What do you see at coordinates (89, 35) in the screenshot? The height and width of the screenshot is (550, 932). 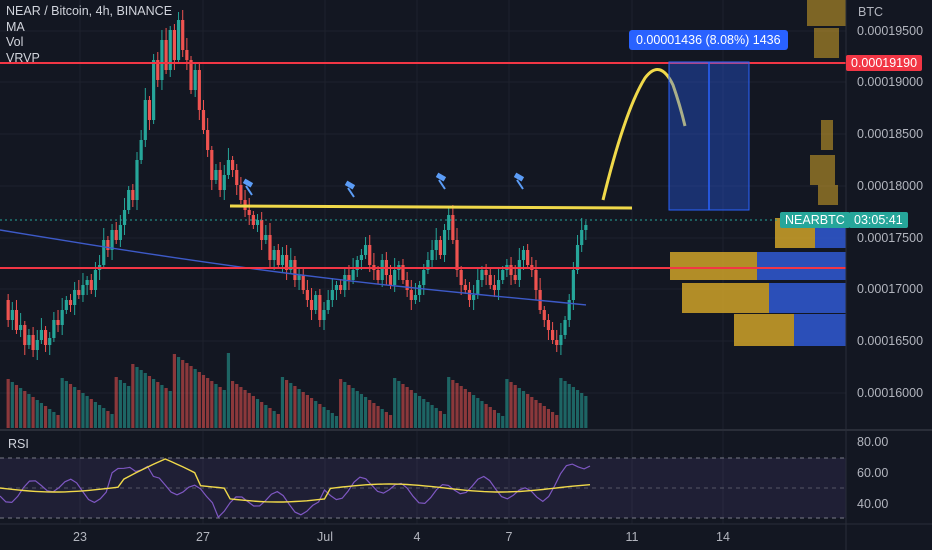 I see `chart-legend: NEAR / Bitcoin, 4h, BINANCE MA Vol VRVP` at bounding box center [89, 35].